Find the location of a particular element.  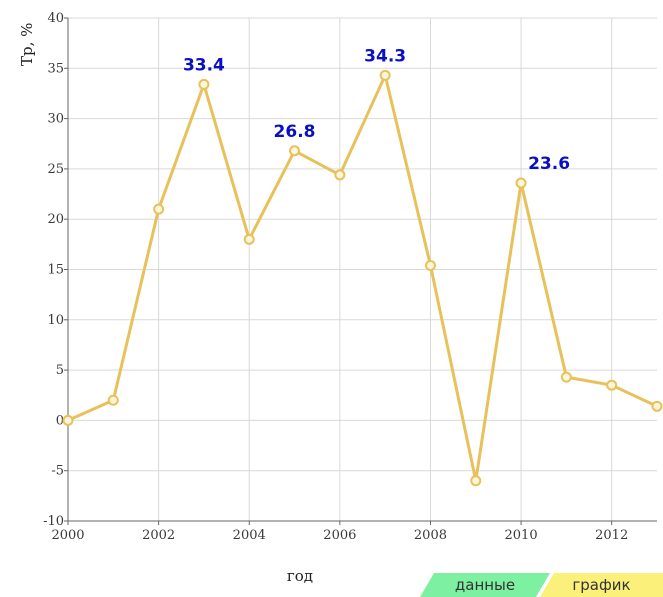

y-tick-label: 35 is located at coordinates (55, 68).